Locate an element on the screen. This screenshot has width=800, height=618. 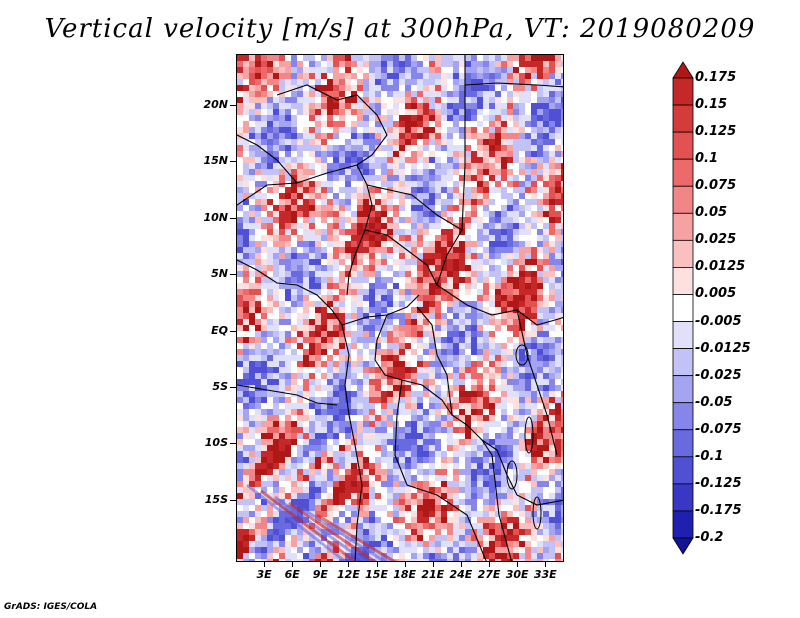
colorbar-label: 0.0125 is located at coordinates (720, 267).